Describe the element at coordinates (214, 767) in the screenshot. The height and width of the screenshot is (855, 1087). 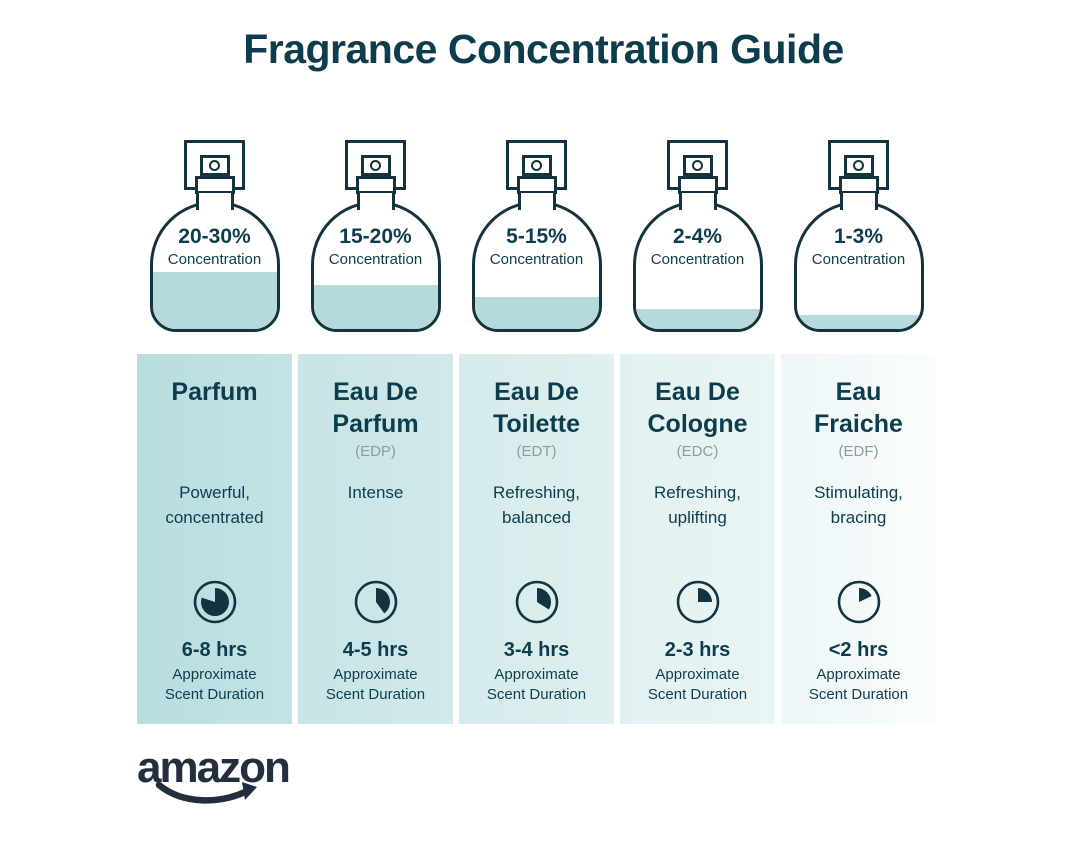
I see `amazon-logo-text: amazon` at that location.